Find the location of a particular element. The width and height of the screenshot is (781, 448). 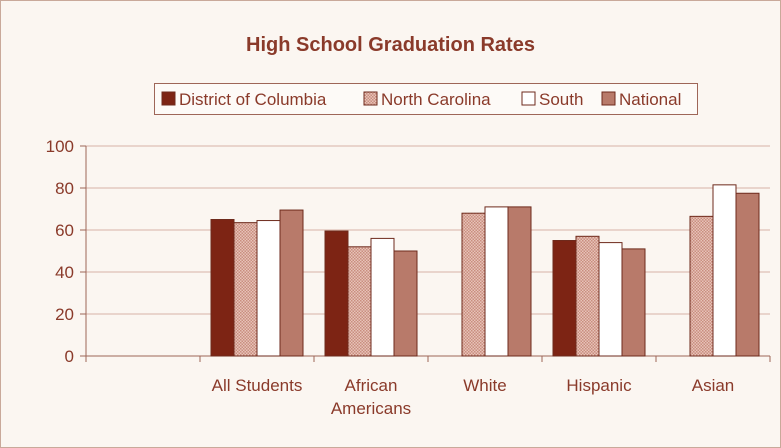

legend-swatch-north-carolina is located at coordinates (370, 98).